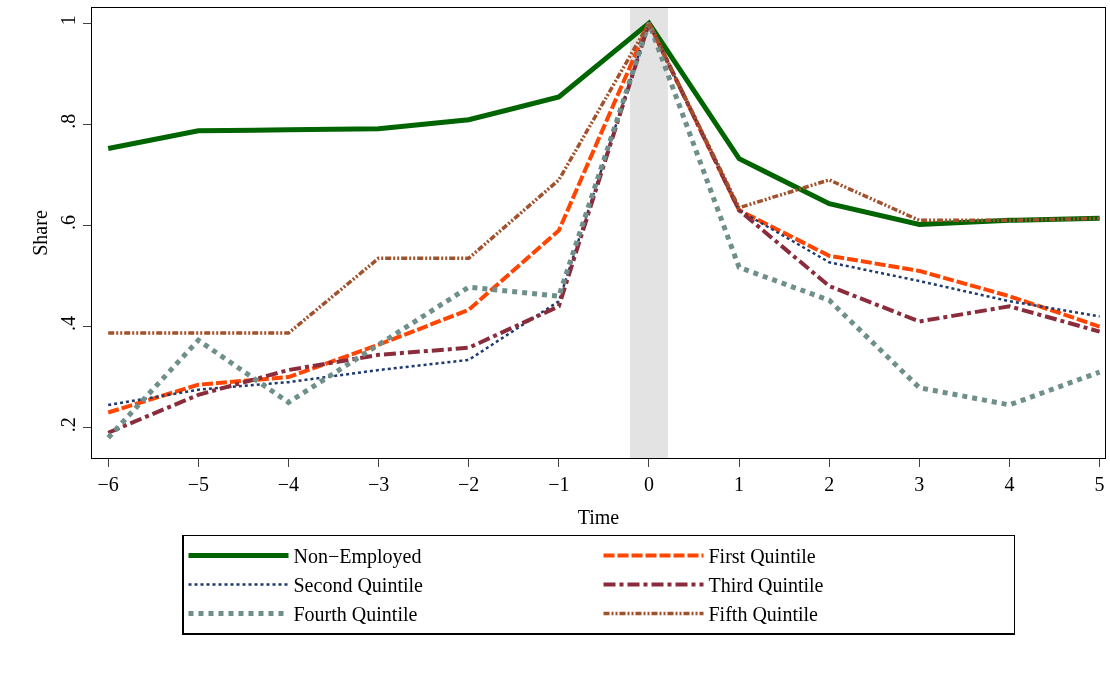 The image size is (1110, 689). Describe the element at coordinates (1099, 484) in the screenshot. I see `x-tick-label: 5` at that location.